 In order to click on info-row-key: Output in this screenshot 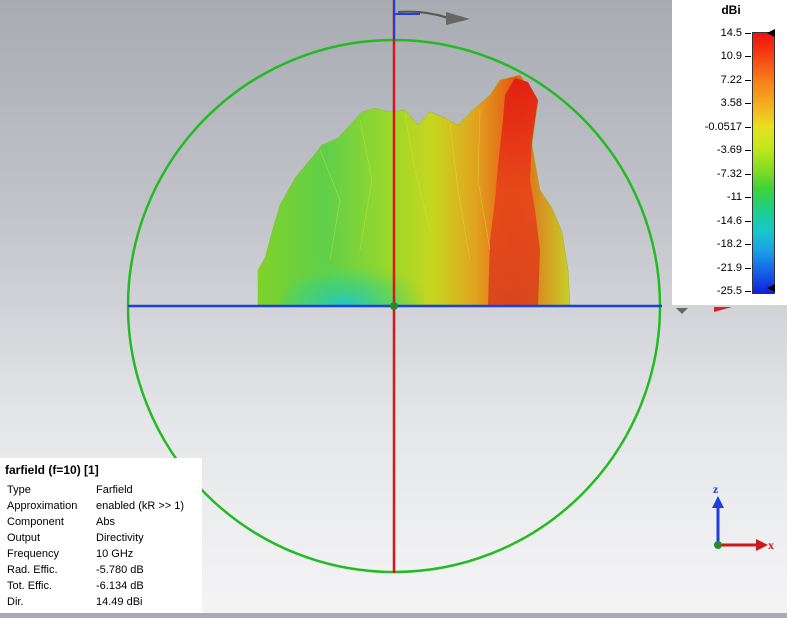, I will do `click(24, 538)`.